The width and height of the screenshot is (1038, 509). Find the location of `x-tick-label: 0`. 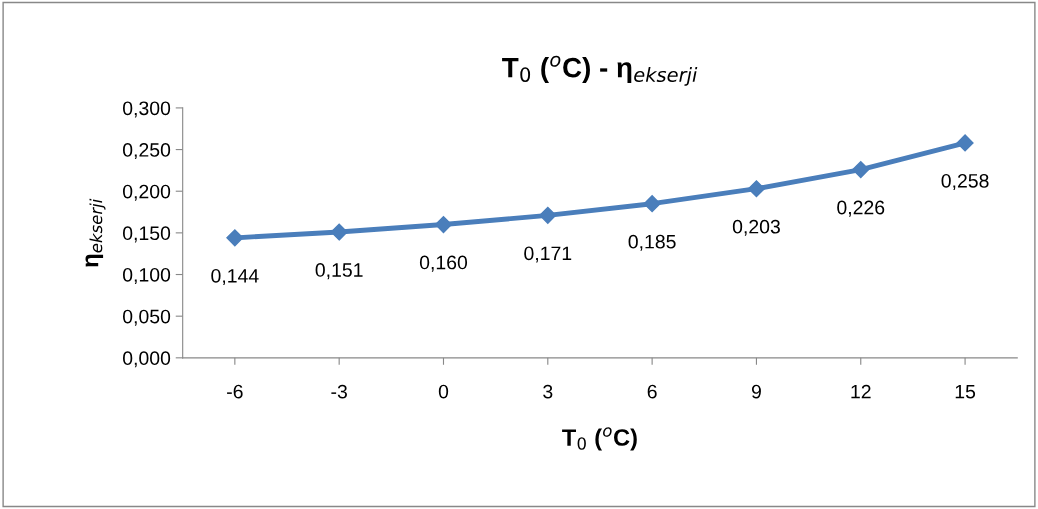

x-tick-label: 0 is located at coordinates (443, 391).